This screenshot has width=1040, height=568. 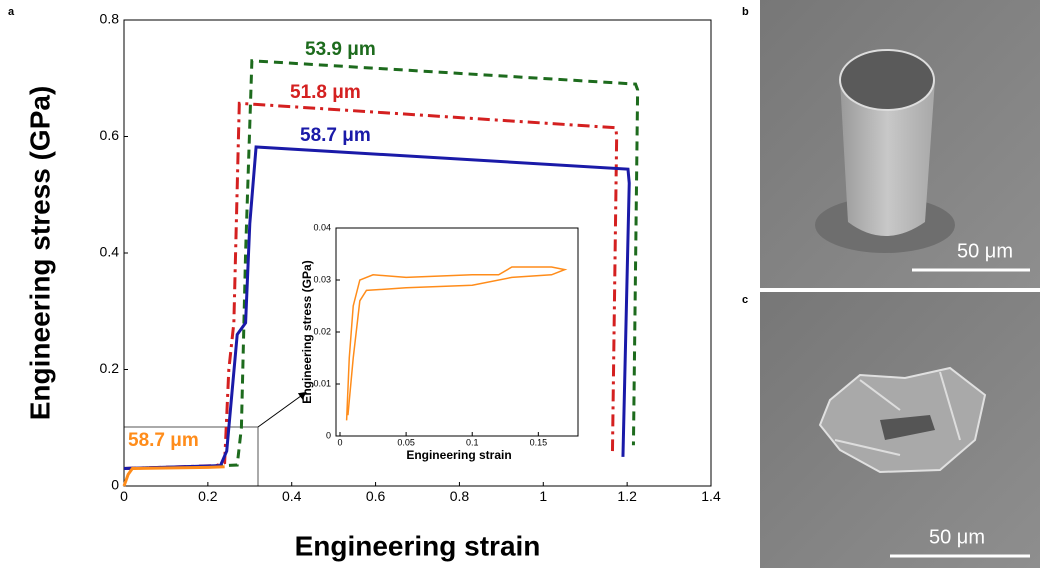 I want to click on x-tick-label: 1.4, so click(x=711, y=496).